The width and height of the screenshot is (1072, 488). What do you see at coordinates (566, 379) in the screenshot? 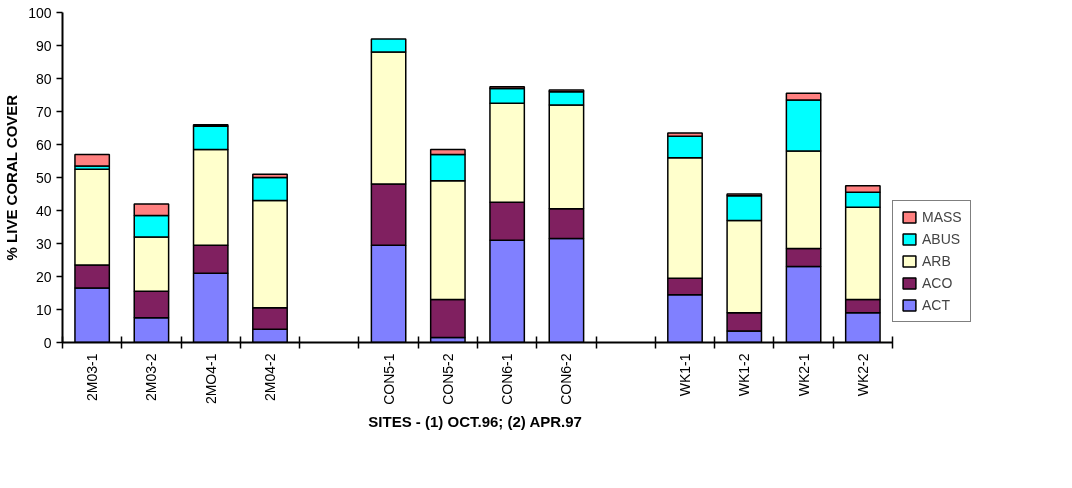
I see `x-tick-label: CON6-2` at bounding box center [566, 379].